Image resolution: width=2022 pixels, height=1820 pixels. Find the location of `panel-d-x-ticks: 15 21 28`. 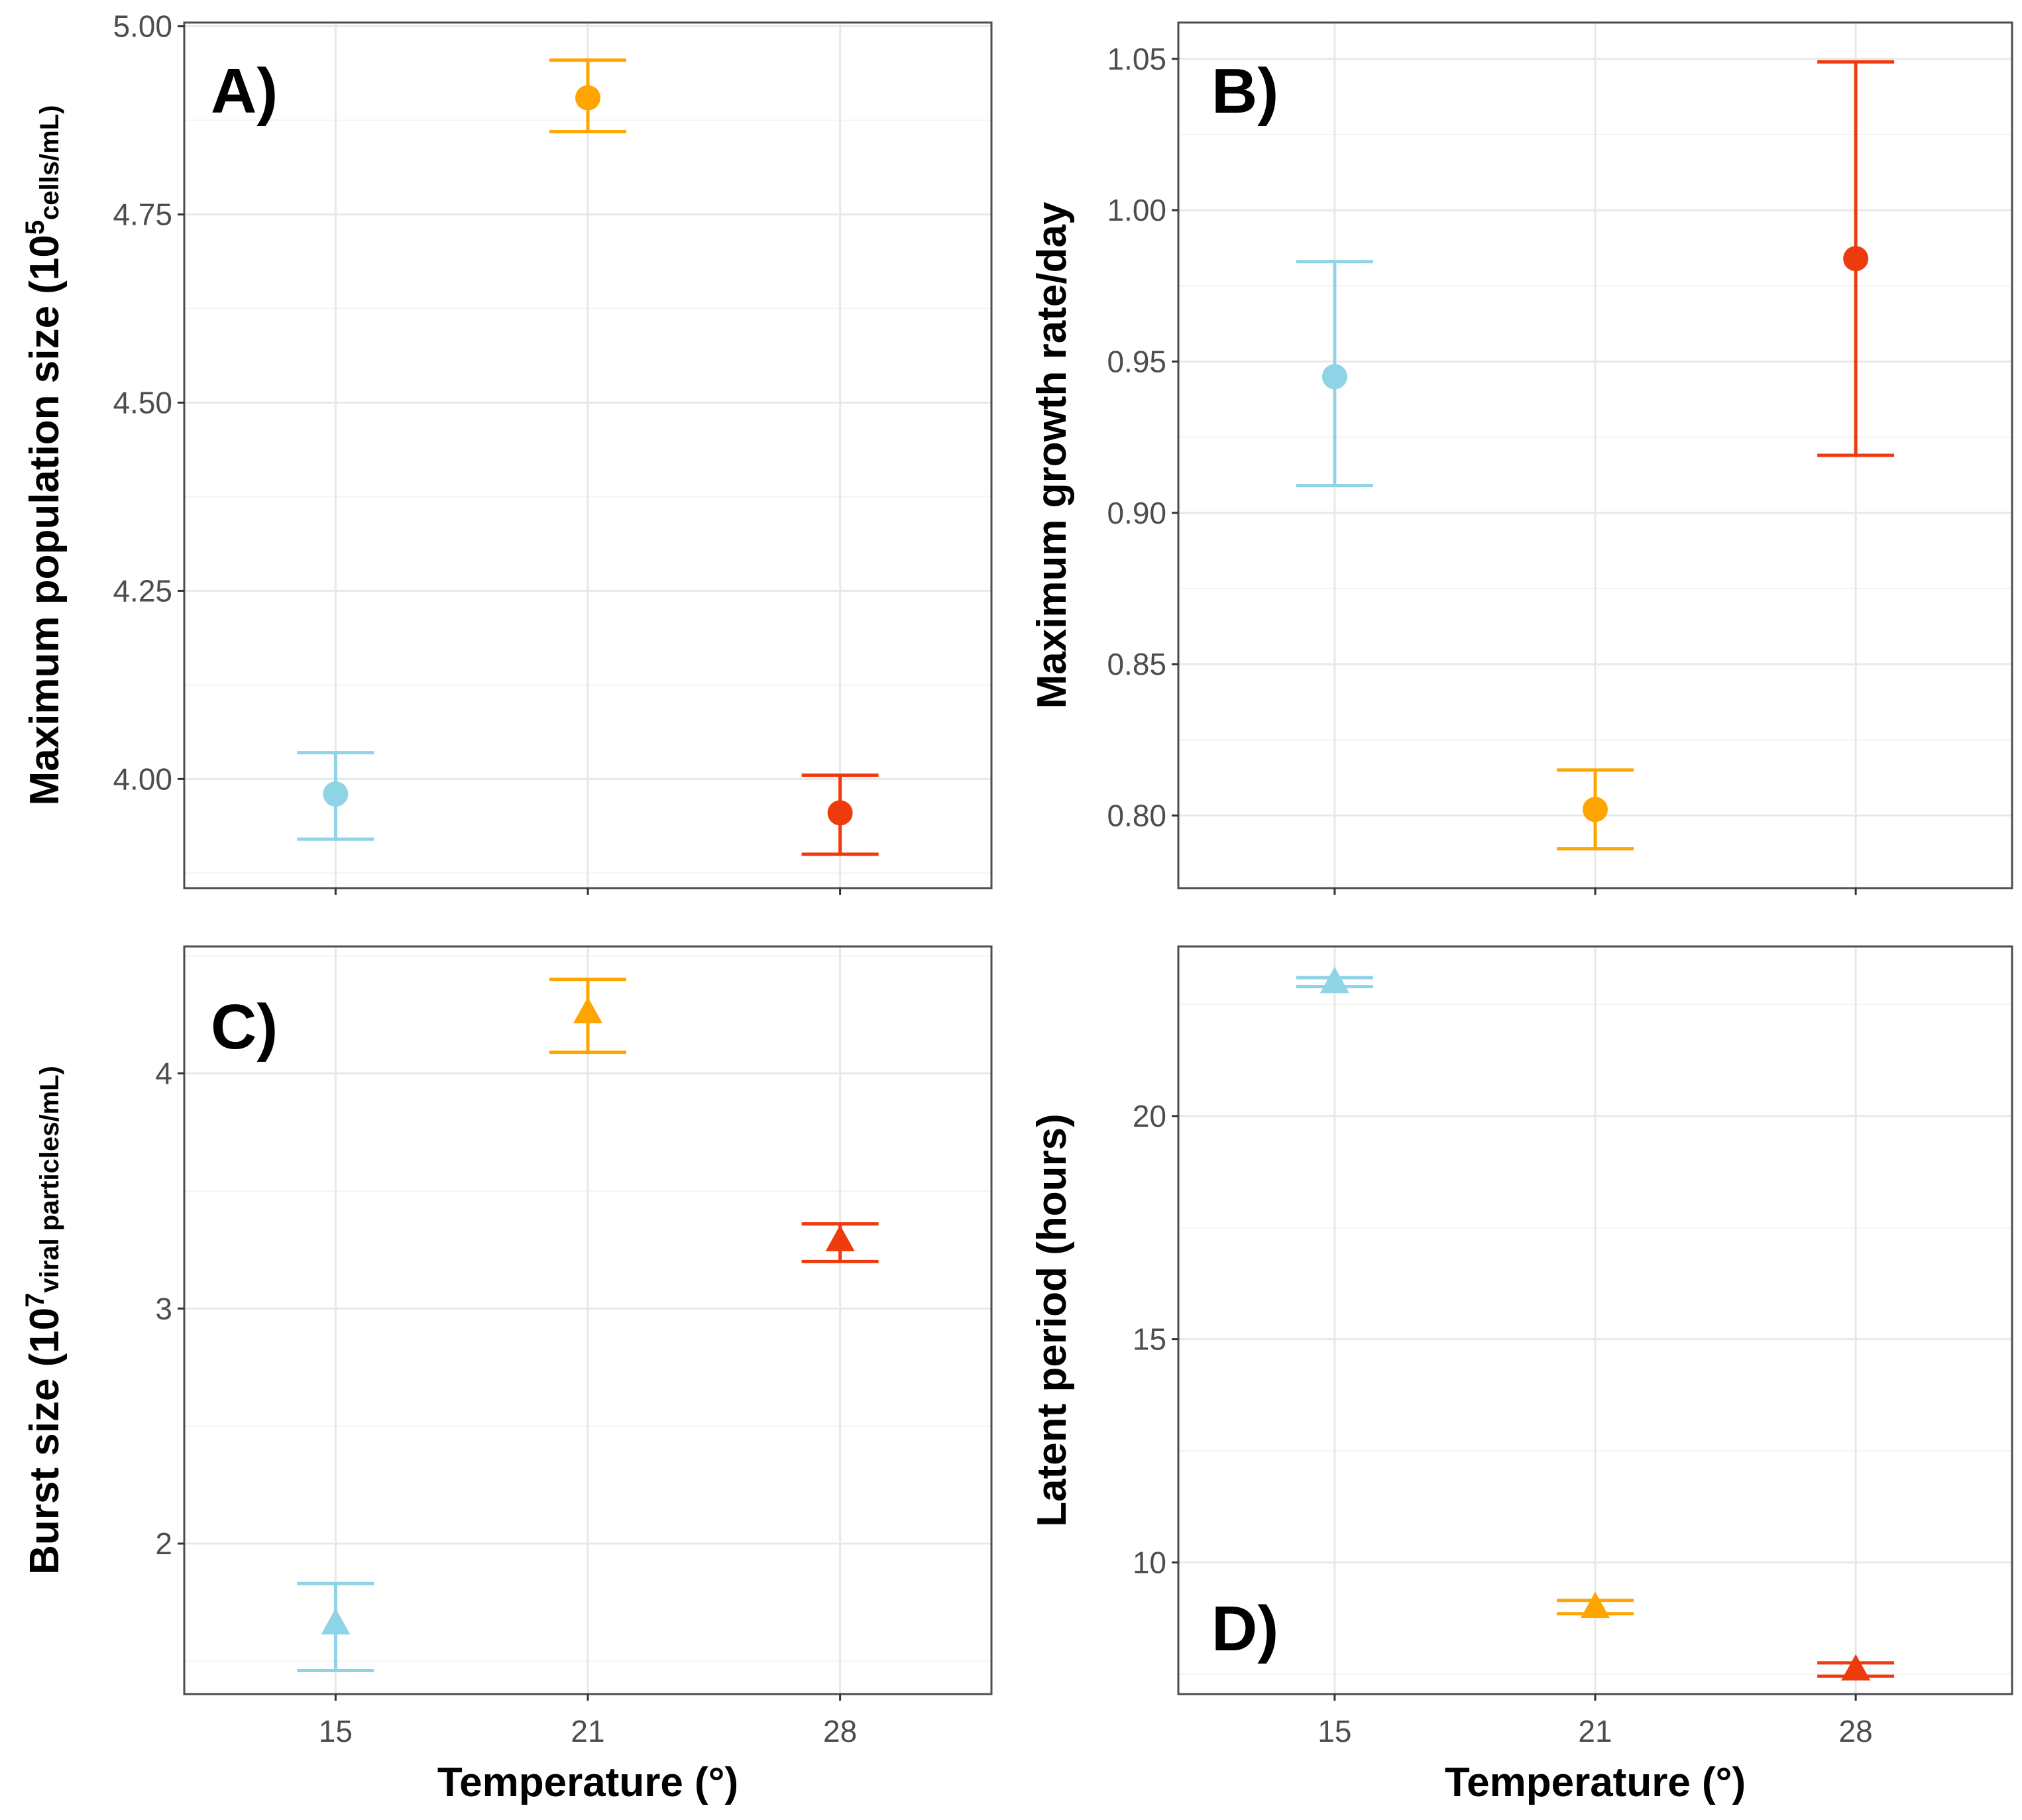

panel-d-x-ticks: 15 21 28 is located at coordinates (1595, 1721).